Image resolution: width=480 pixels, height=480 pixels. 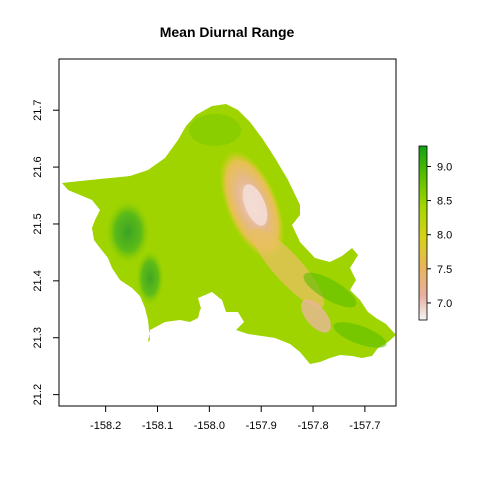 I want to click on x-axis: -158.2 -158.1 -158.0 -157.9 -157.8 -157.7, so click(x=235, y=419).